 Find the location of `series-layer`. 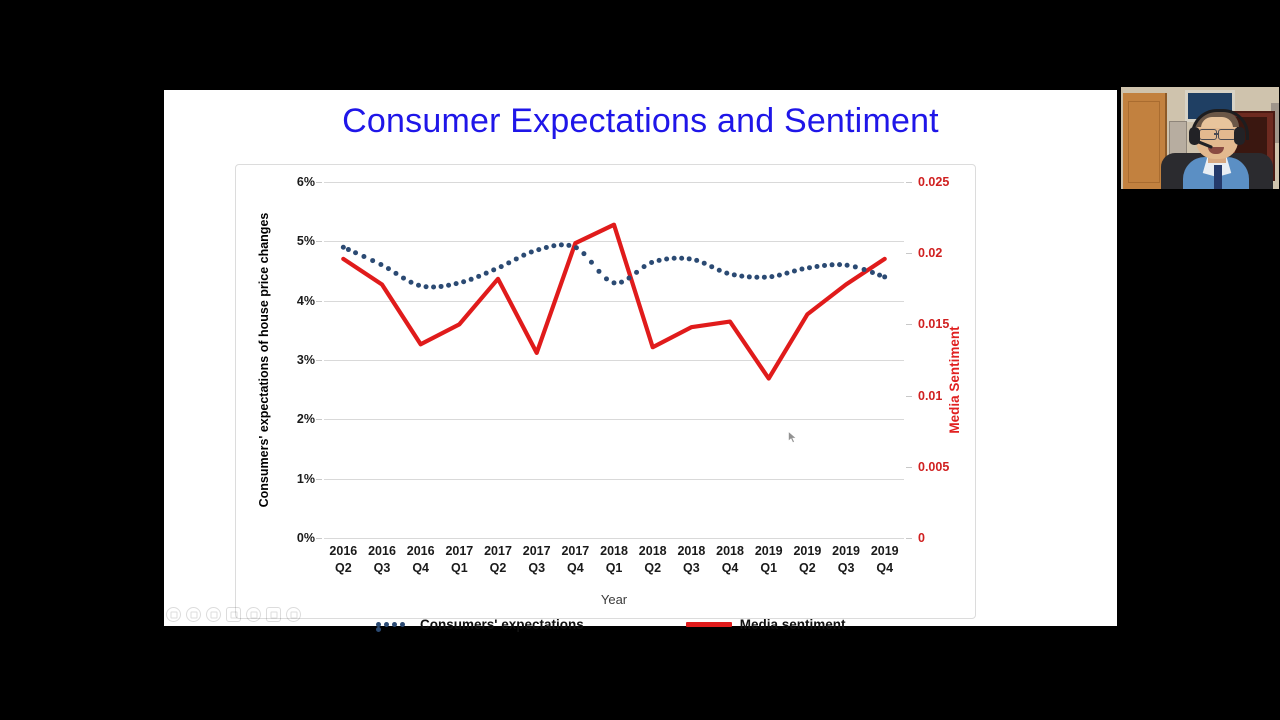

series-layer is located at coordinates (614, 301).